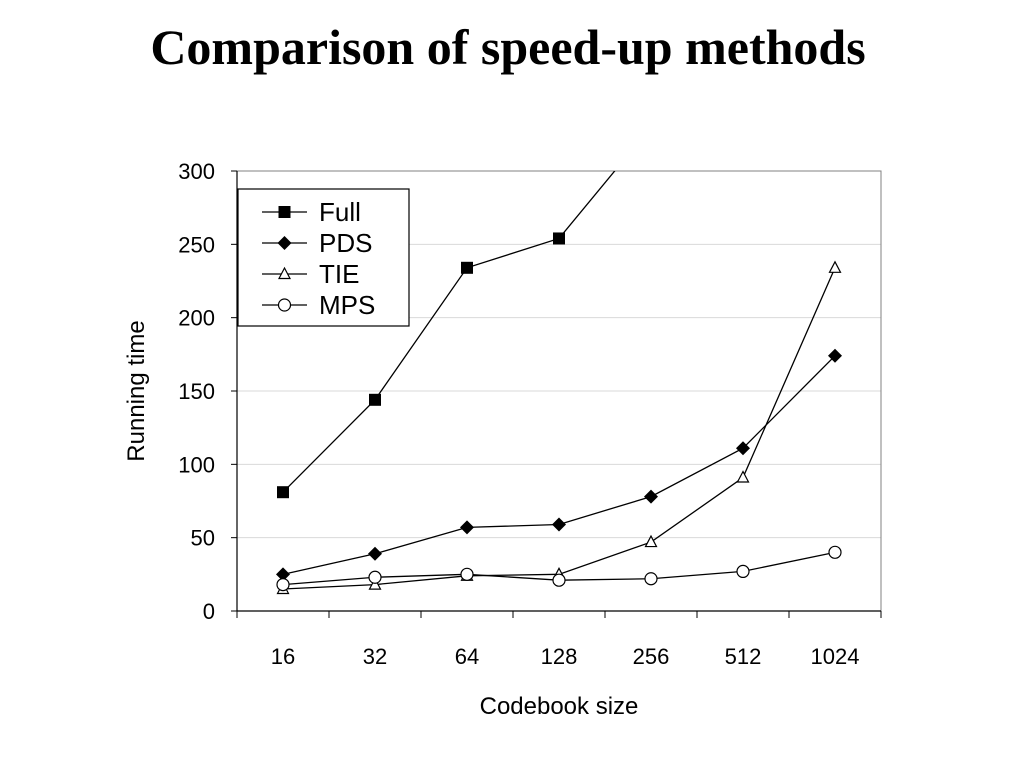 The width and height of the screenshot is (1024, 768). Describe the element at coordinates (283, 656) in the screenshot. I see `x-tick-label: 16` at that location.